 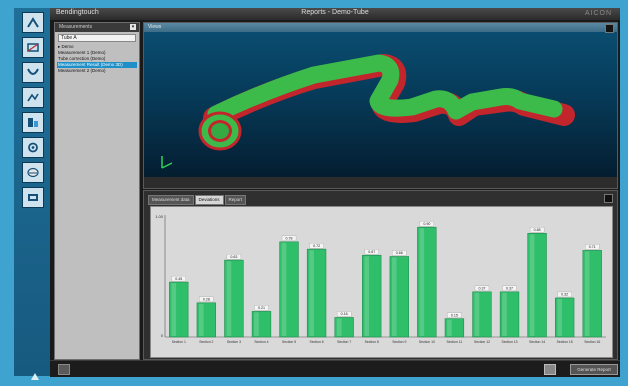 What do you see at coordinates (82, 52) in the screenshot?
I see `tree-item: Measurement 1 (Demo)` at bounding box center [82, 52].